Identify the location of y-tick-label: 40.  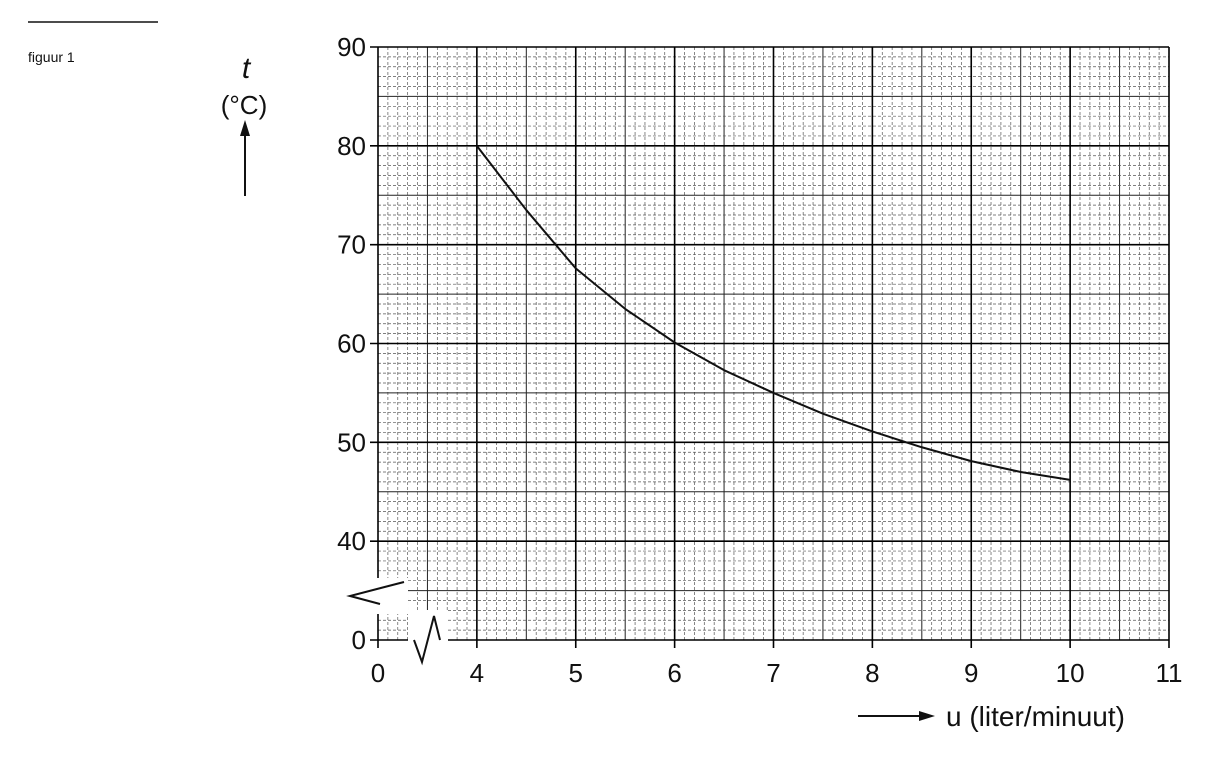
(351, 541).